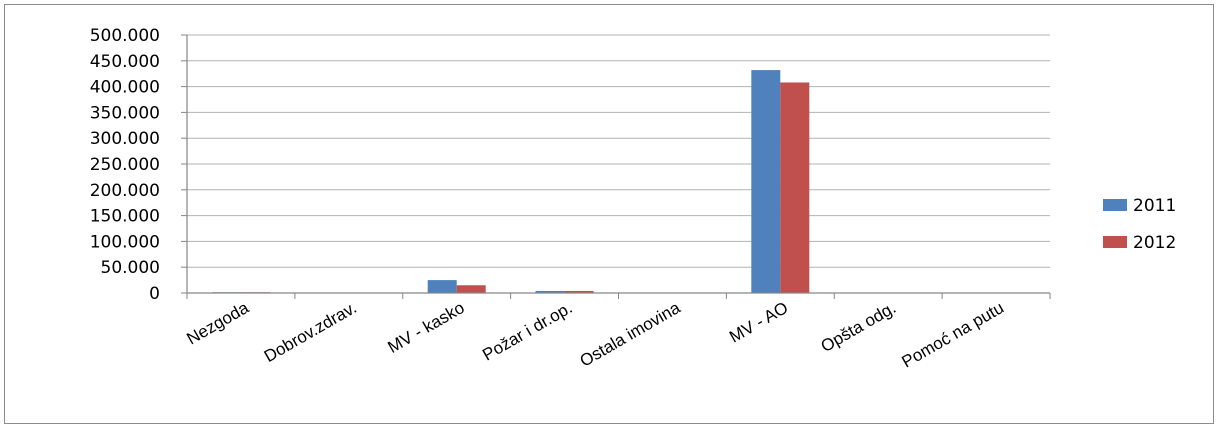  What do you see at coordinates (1115, 205) in the screenshot?
I see `legend-swatch-2011` at bounding box center [1115, 205].